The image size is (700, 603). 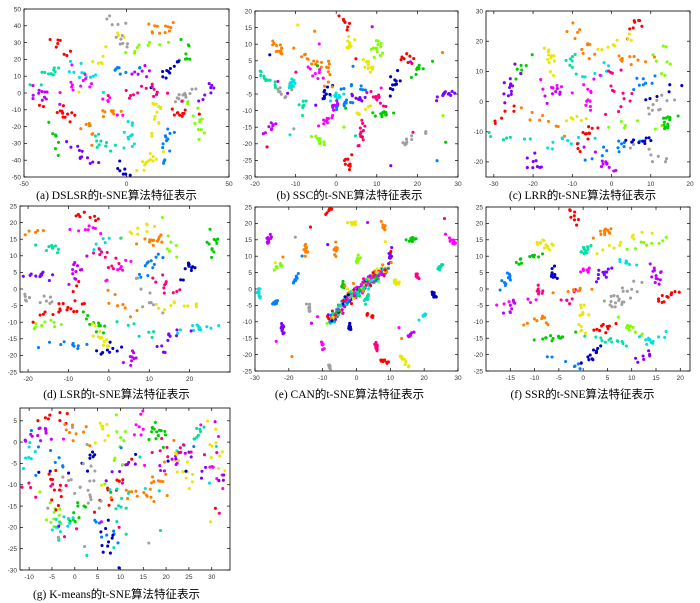 I want to click on y-tick-label: 50, so click(x=18, y=9).